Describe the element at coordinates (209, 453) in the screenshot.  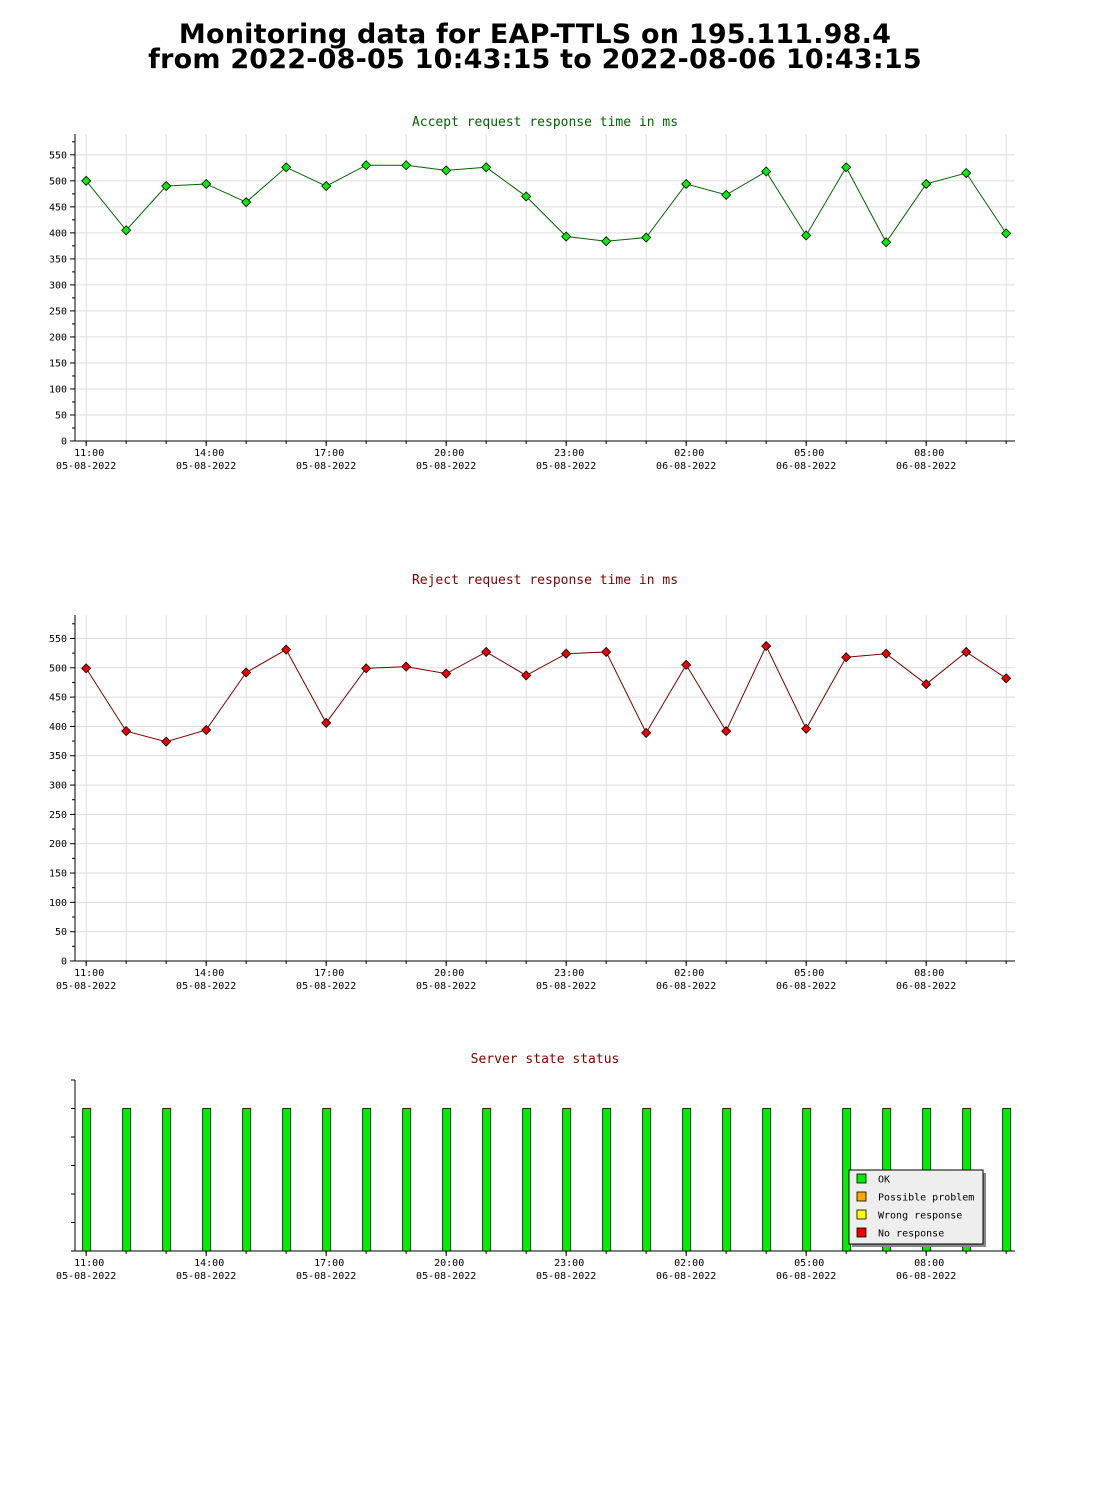
I see `chart-1-x-tick-time: 14:00` at that location.